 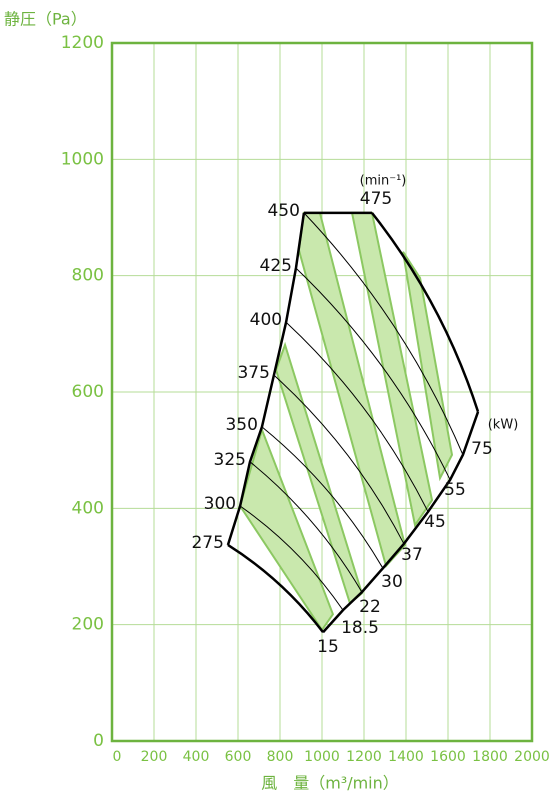 I want to click on speed-label: 400, so click(x=266, y=320).